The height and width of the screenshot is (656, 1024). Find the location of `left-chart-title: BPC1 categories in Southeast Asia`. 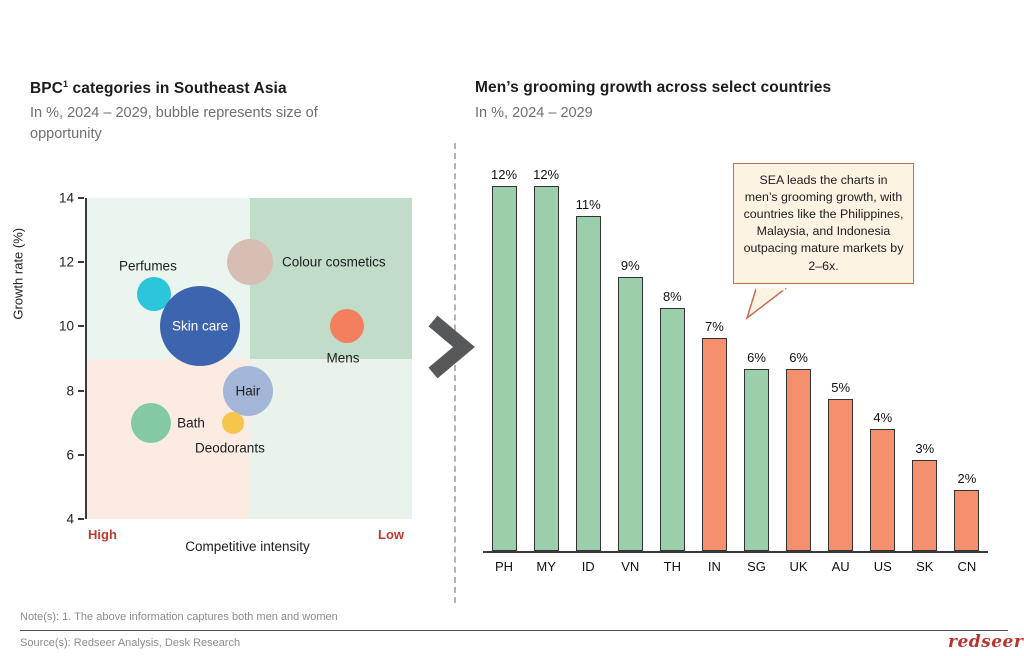

left-chart-title: BPC1 categories in Southeast Asia is located at coordinates (158, 88).